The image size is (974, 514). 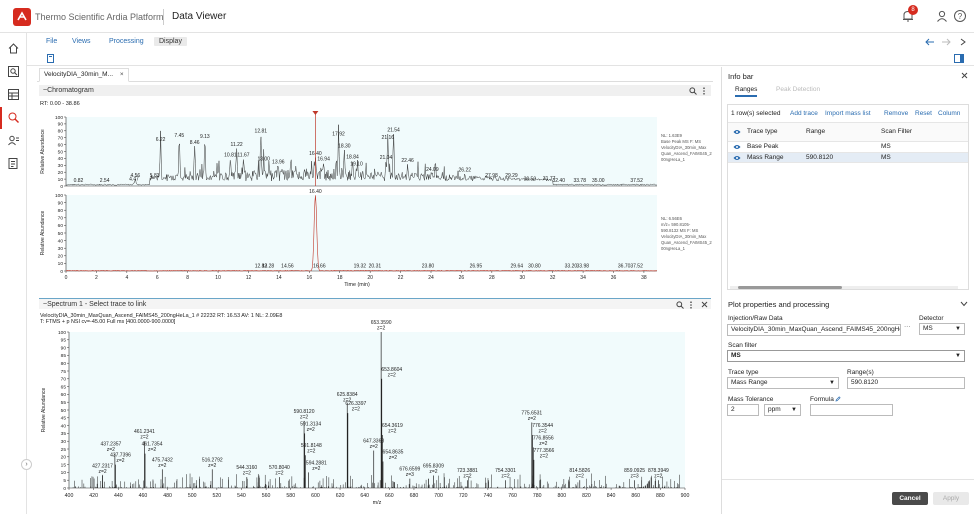 I want to click on trace-info: VelocityDIA_30min_Max, so click(x=684, y=236).